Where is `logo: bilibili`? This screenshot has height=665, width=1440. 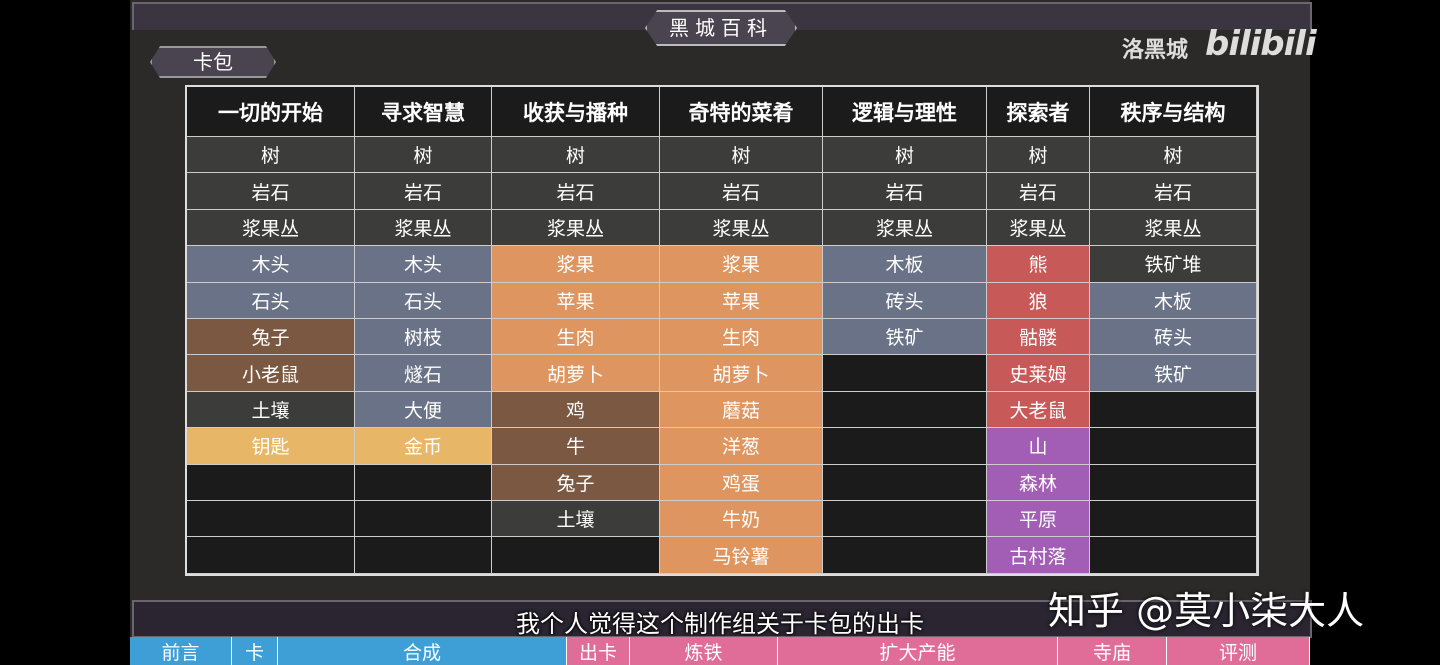
logo: bilibili is located at coordinates (1261, 44).